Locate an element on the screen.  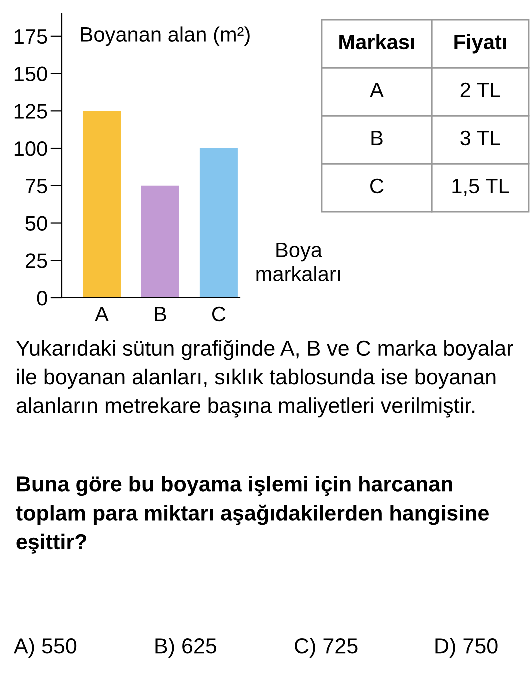
y-tick-label: 100 is located at coordinates (31, 149).